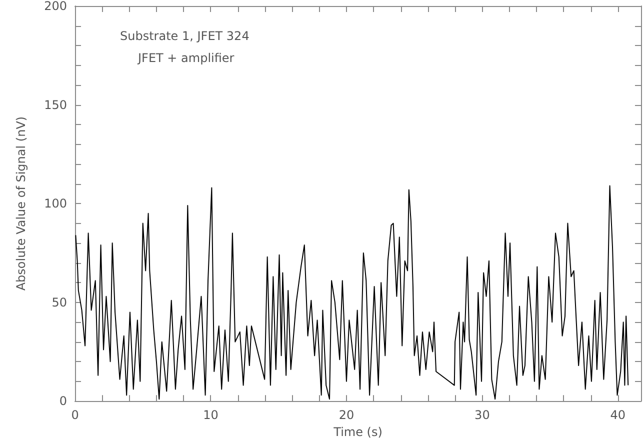 The height and width of the screenshot is (443, 644). What do you see at coordinates (21, 203) in the screenshot?
I see `y-axis-title: Absolute Value of Signal (nV)` at bounding box center [21, 203].